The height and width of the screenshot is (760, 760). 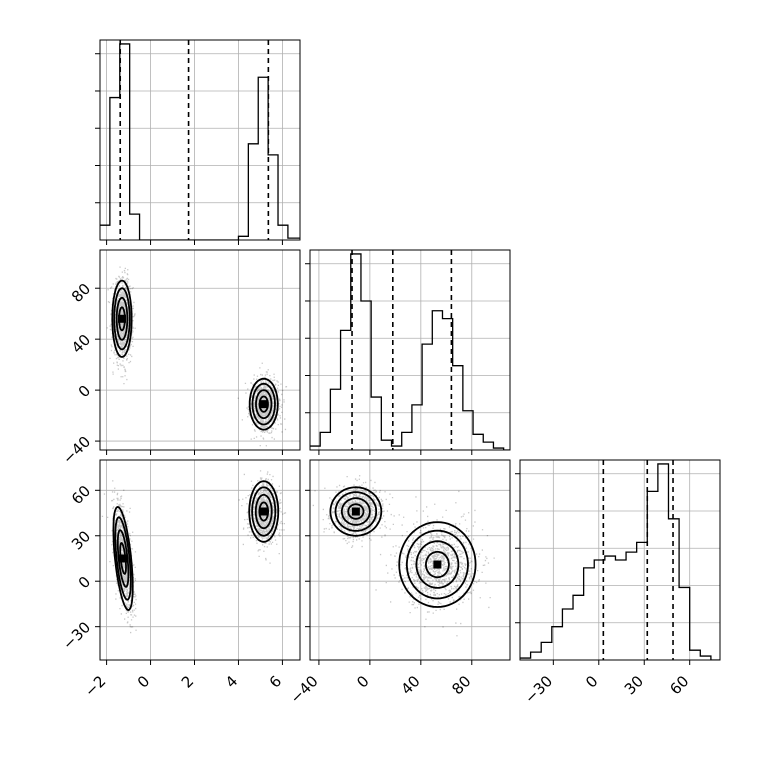 I want to click on y-tick-label: 30, so click(x=81, y=540).